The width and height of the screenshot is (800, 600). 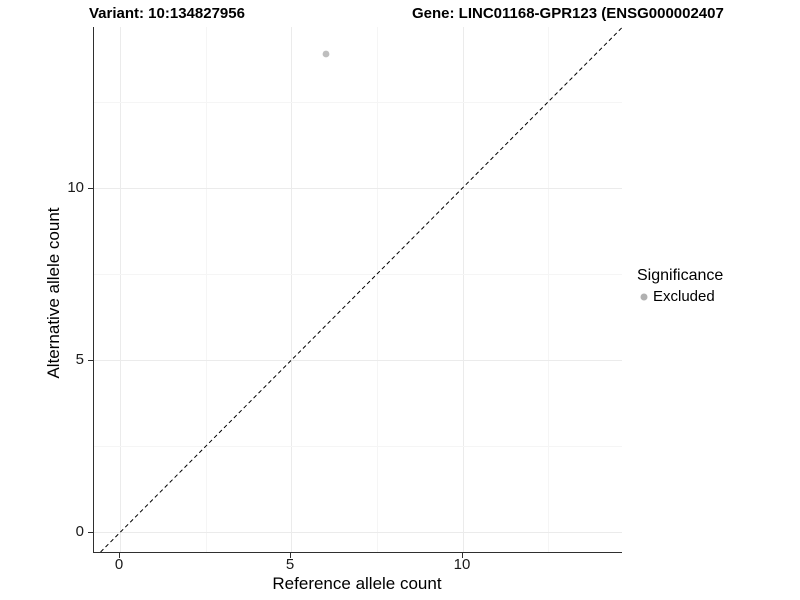 What do you see at coordinates (644, 296) in the screenshot?
I see `legend-point-icon` at bounding box center [644, 296].